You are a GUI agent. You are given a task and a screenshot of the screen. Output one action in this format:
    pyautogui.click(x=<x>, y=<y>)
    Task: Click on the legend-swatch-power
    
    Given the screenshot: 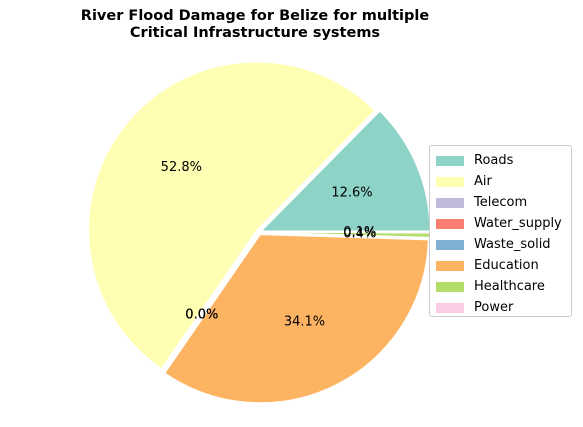 What is the action you would take?
    pyautogui.click(x=450, y=307)
    